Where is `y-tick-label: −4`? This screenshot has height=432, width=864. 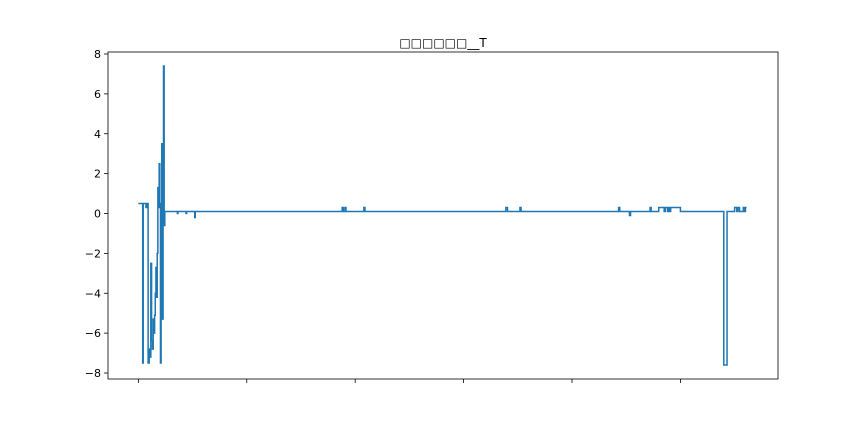
y-tick-label: −4 is located at coordinates (93, 293).